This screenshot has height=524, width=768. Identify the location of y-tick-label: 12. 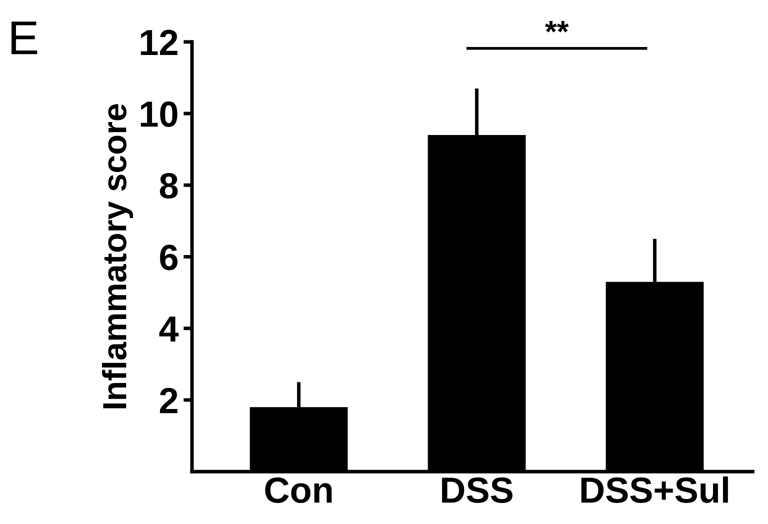
(159, 43).